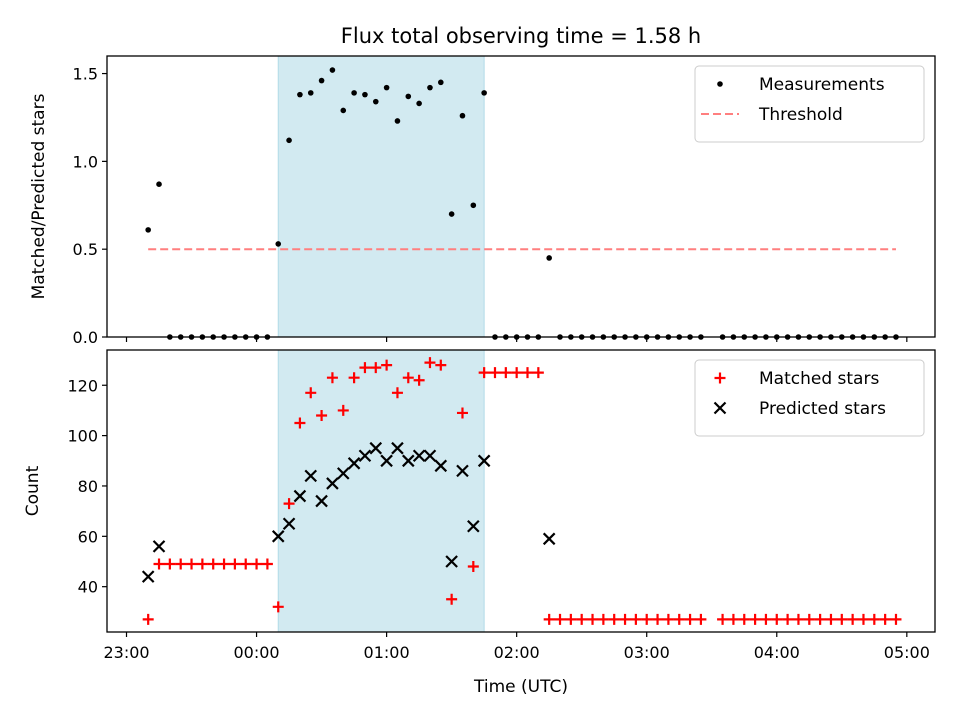  I want to click on y-tick-label: 1.0, so click(85, 161).